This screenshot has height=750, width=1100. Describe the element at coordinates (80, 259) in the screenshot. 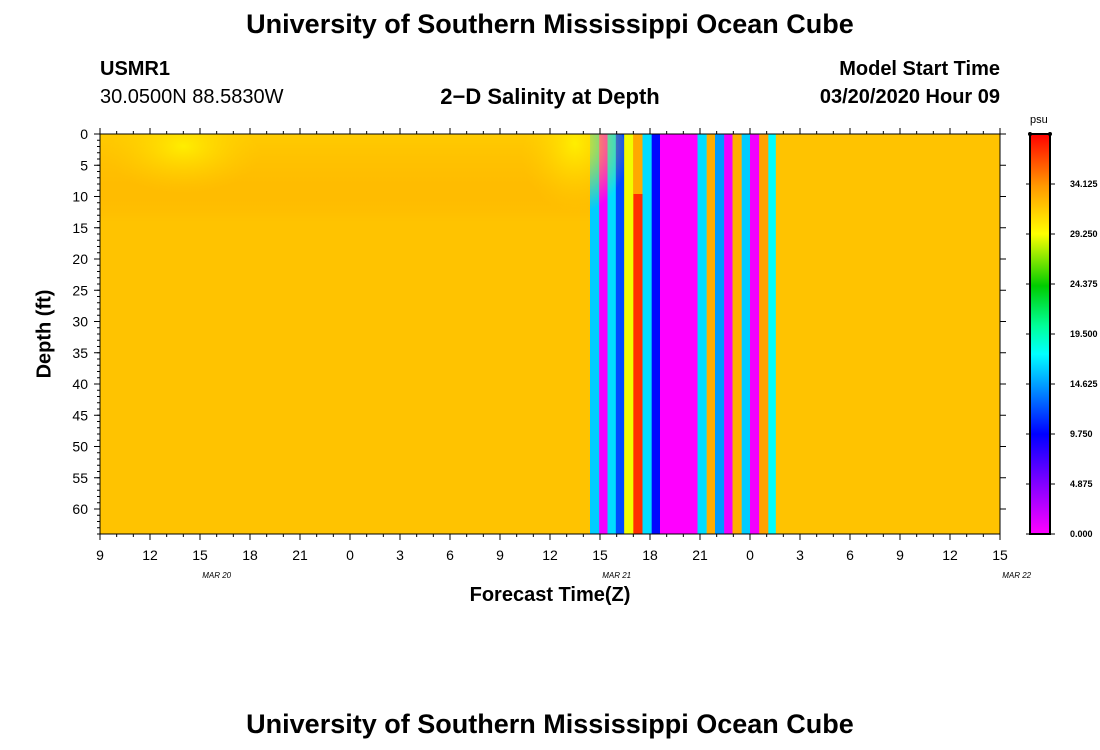

I see `y-tick-label: 20` at that location.